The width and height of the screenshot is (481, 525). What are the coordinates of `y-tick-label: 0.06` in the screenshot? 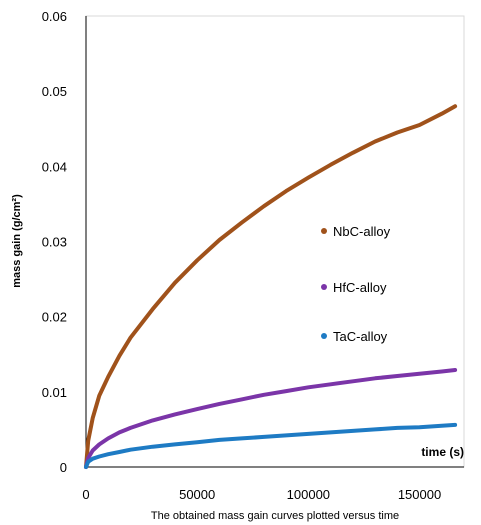 It's located at (54, 16).